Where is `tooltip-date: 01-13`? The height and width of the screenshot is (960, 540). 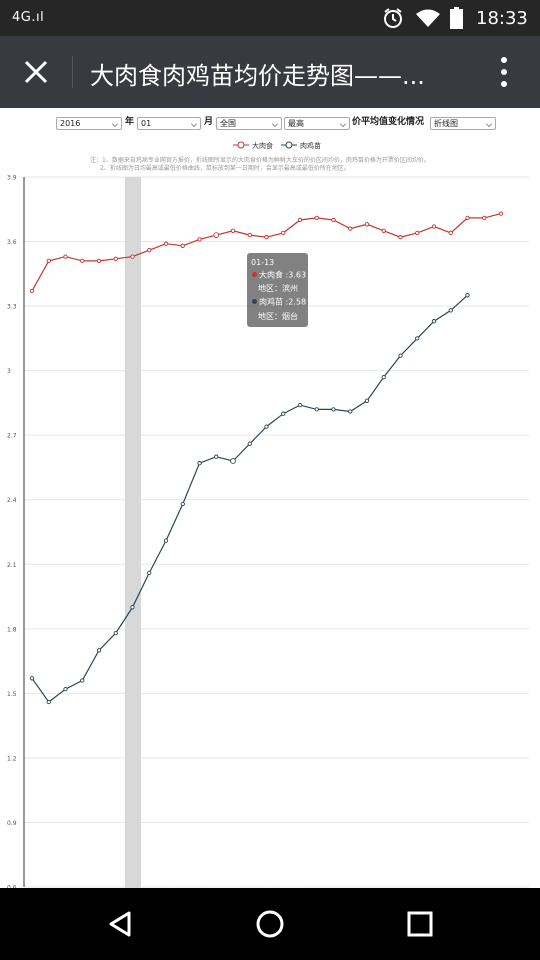 tooltip-date: 01-13 is located at coordinates (262, 262).